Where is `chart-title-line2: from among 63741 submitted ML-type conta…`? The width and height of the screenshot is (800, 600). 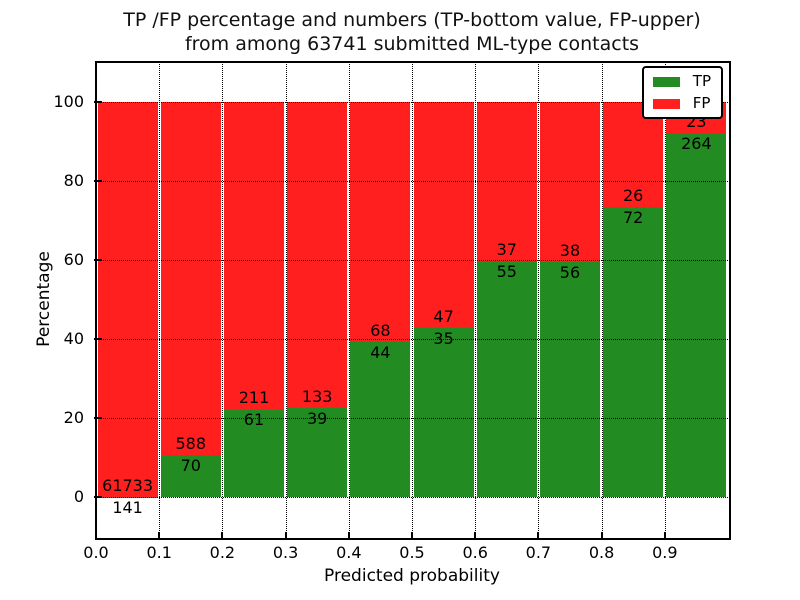 chart-title-line2: from among 63741 submitted ML-type conta… is located at coordinates (412, 44).